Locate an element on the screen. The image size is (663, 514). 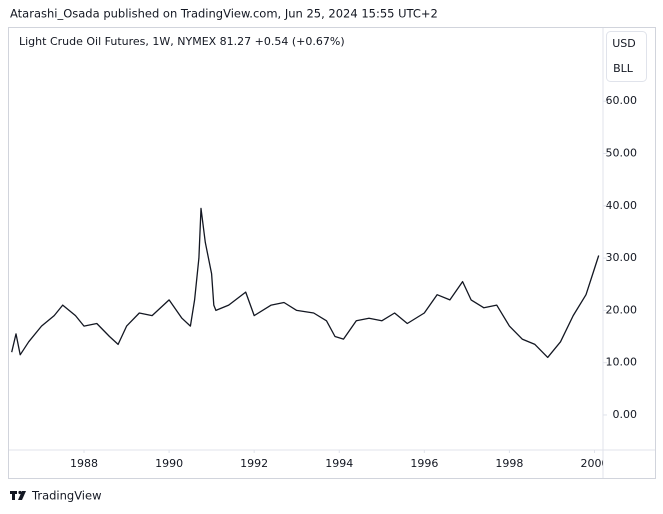
x-tick-label: 1990 is located at coordinates (169, 463).